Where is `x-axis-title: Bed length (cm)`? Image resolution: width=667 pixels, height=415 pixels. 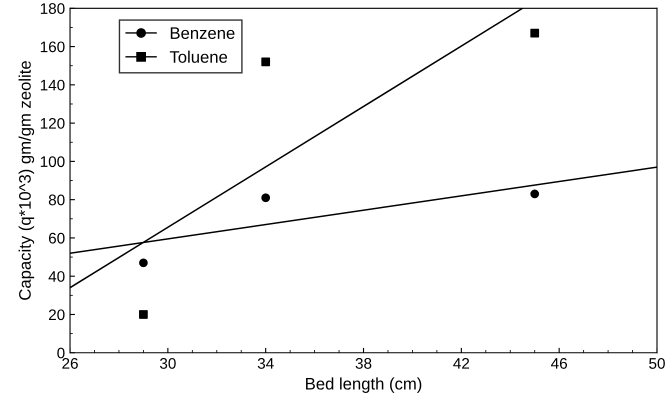 x-axis-title: Bed length (cm) is located at coordinates (364, 385).